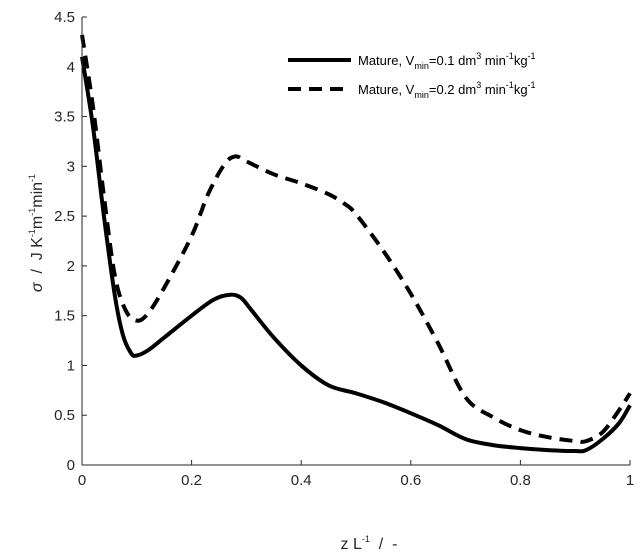 The width and height of the screenshot is (641, 558). Describe the element at coordinates (64, 216) in the screenshot. I see `y-tick-label: 2.5` at that location.